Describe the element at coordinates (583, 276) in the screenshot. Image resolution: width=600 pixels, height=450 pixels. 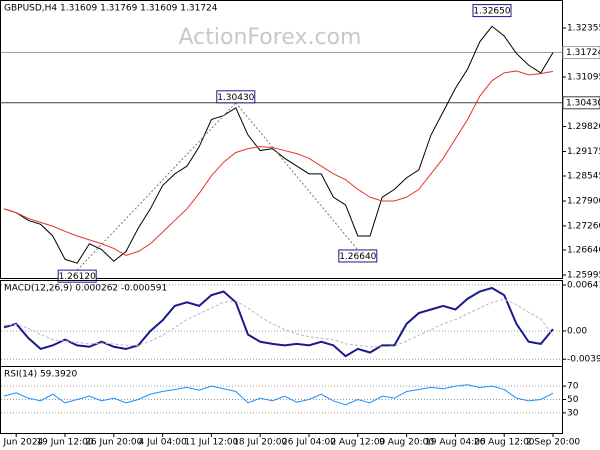
I see `y-tick-label: 1.25995` at that location.